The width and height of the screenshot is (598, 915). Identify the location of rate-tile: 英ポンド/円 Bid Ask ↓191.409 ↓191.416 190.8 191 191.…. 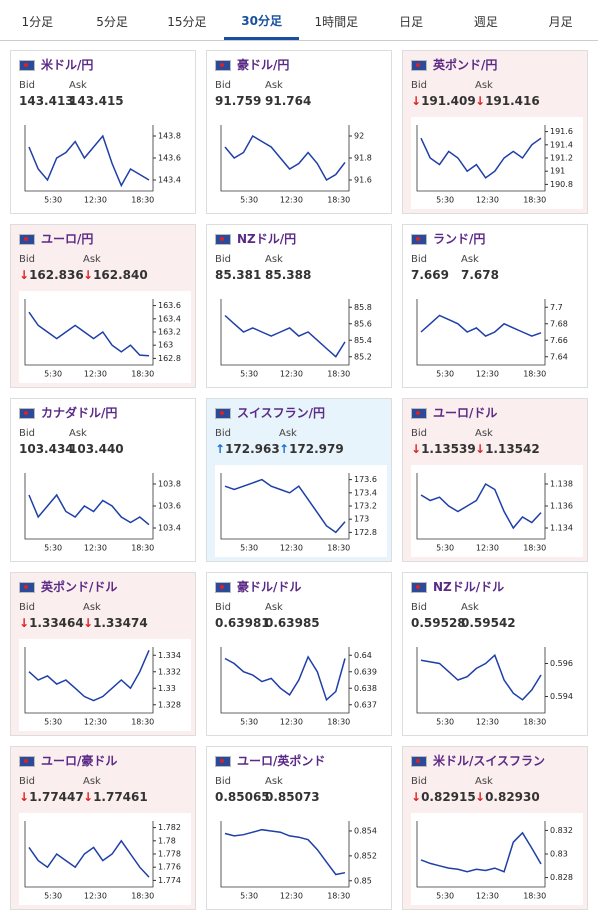
(495, 132).